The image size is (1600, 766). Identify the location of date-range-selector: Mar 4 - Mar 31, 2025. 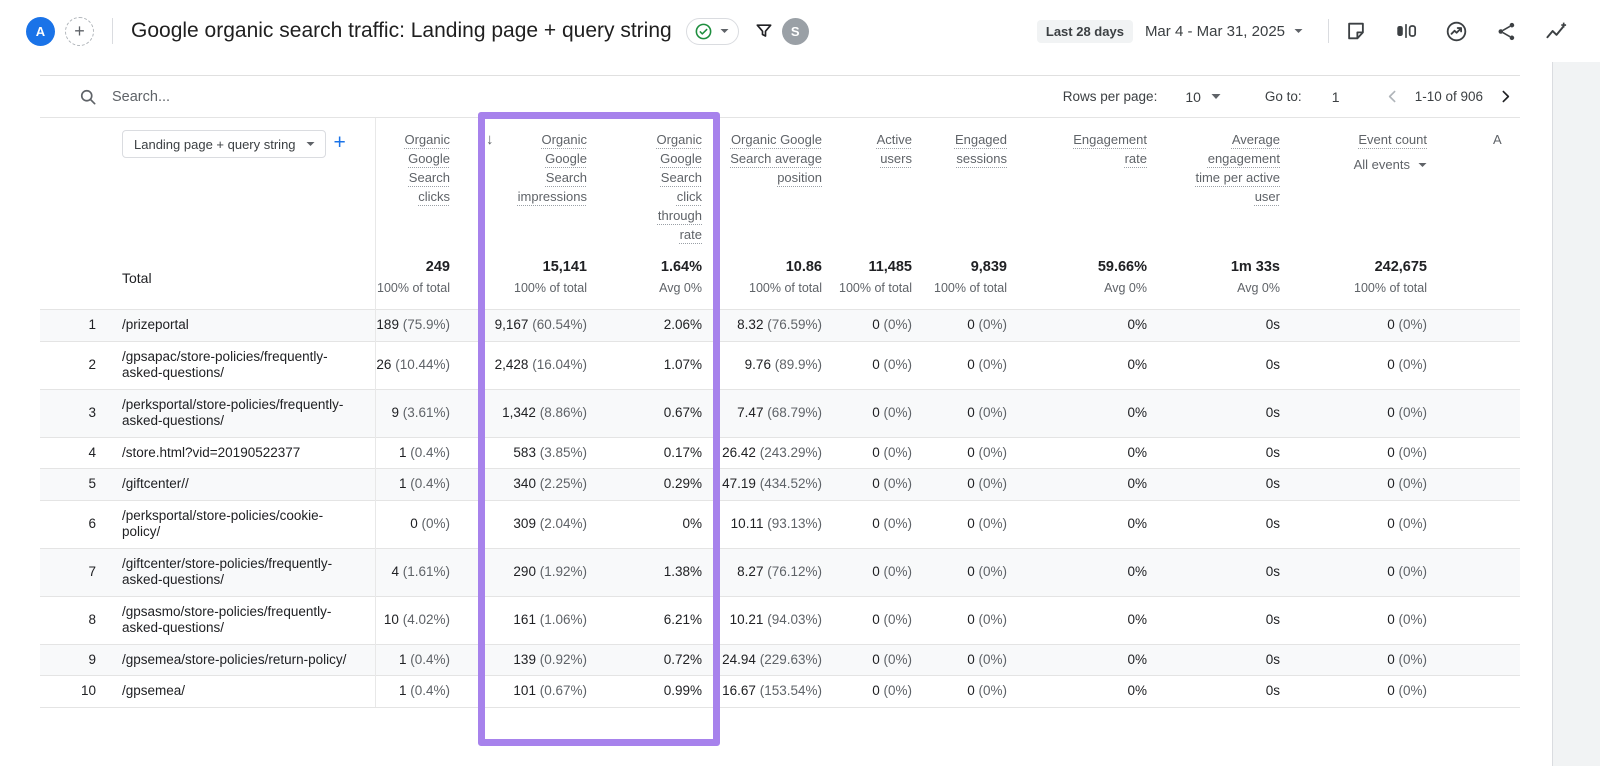
(1224, 31).